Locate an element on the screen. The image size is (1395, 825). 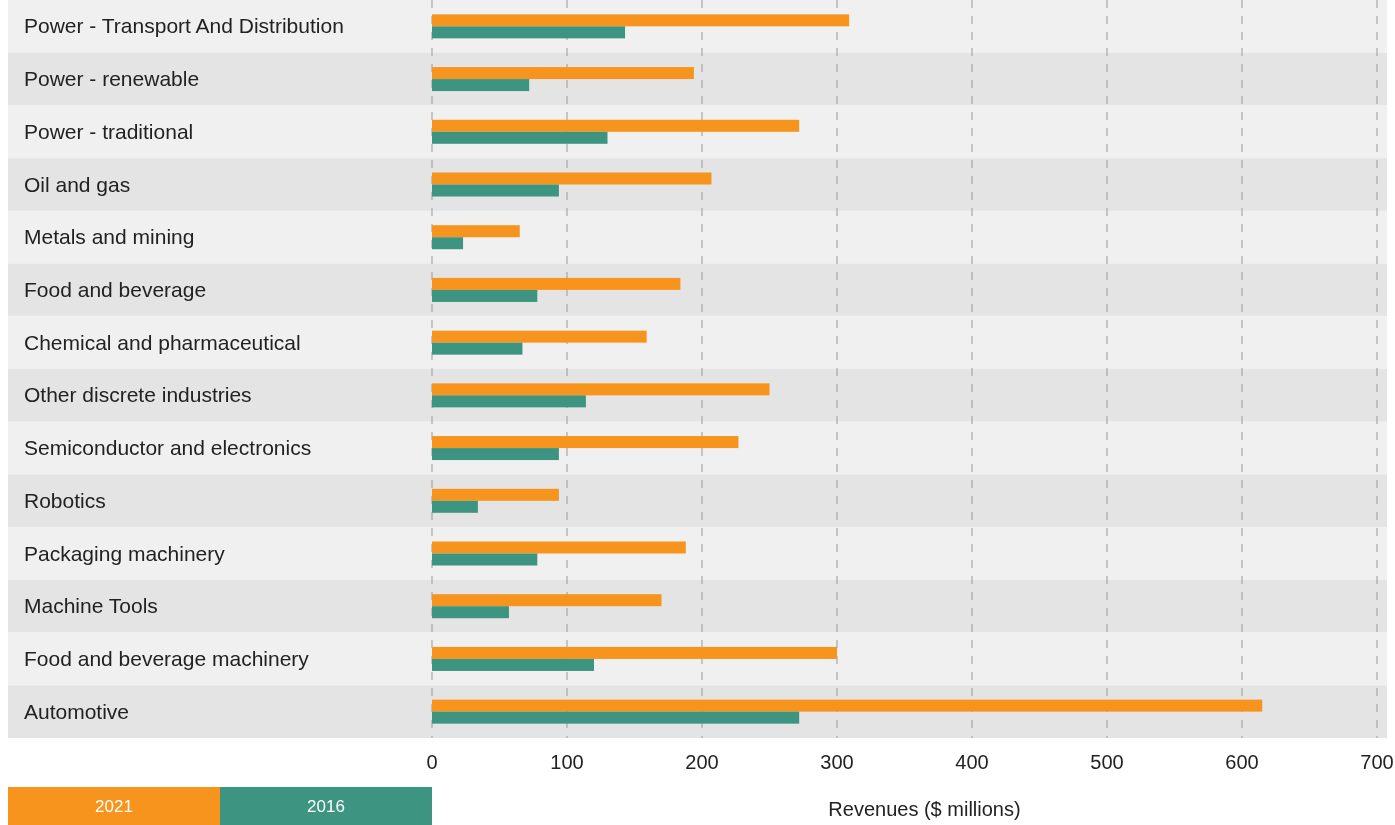
y-tick-label: Metals and mining is located at coordinates (109, 237).